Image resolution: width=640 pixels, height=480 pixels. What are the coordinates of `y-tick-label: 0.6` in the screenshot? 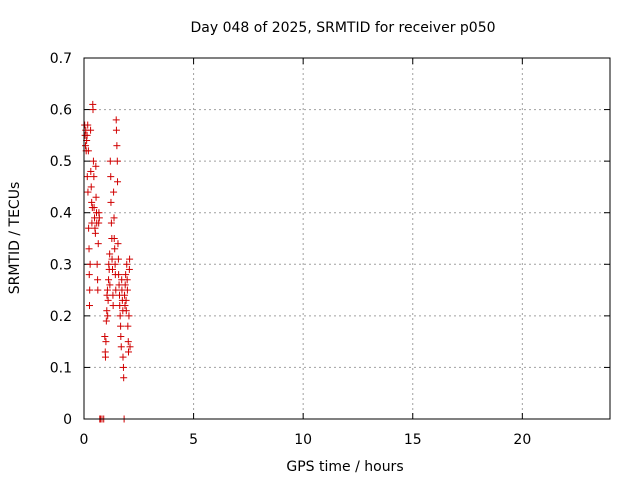 It's located at (61, 111).